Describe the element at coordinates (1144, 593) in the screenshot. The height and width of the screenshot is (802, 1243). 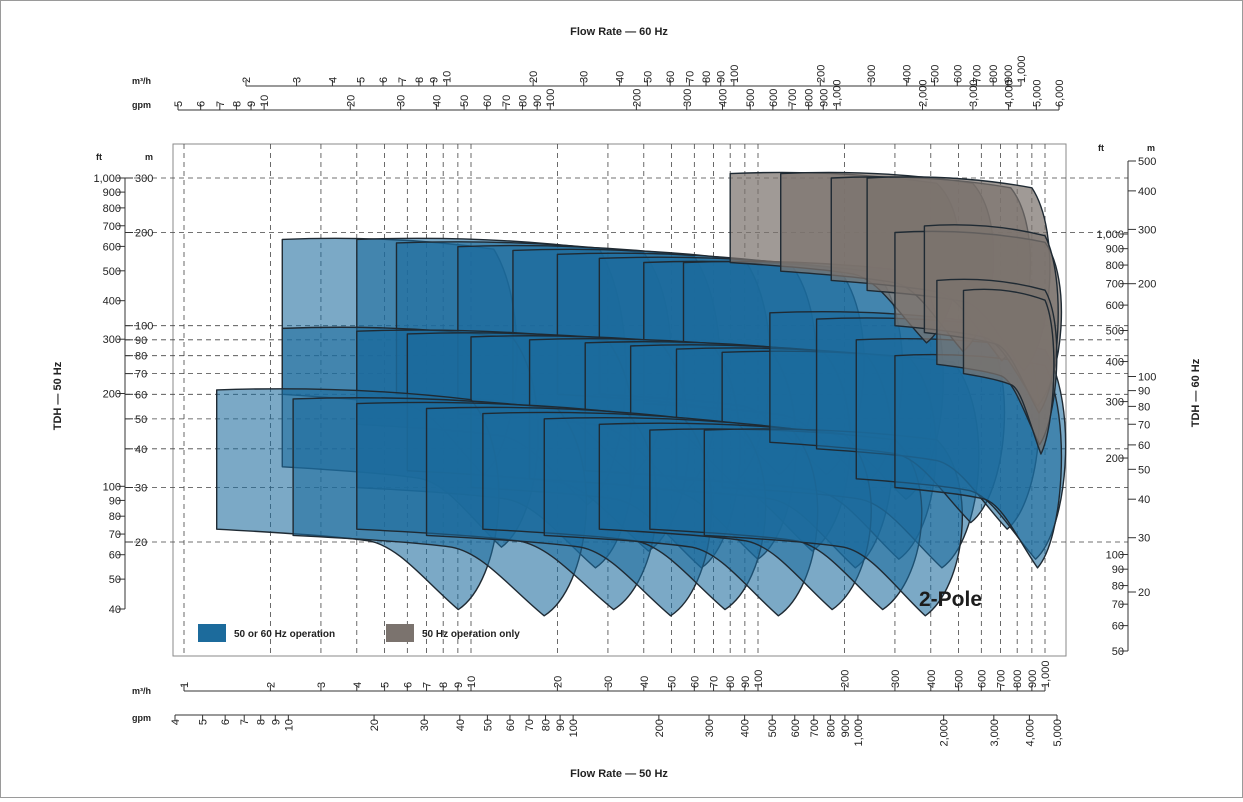
I see `right-m-tick-label: 20` at that location.